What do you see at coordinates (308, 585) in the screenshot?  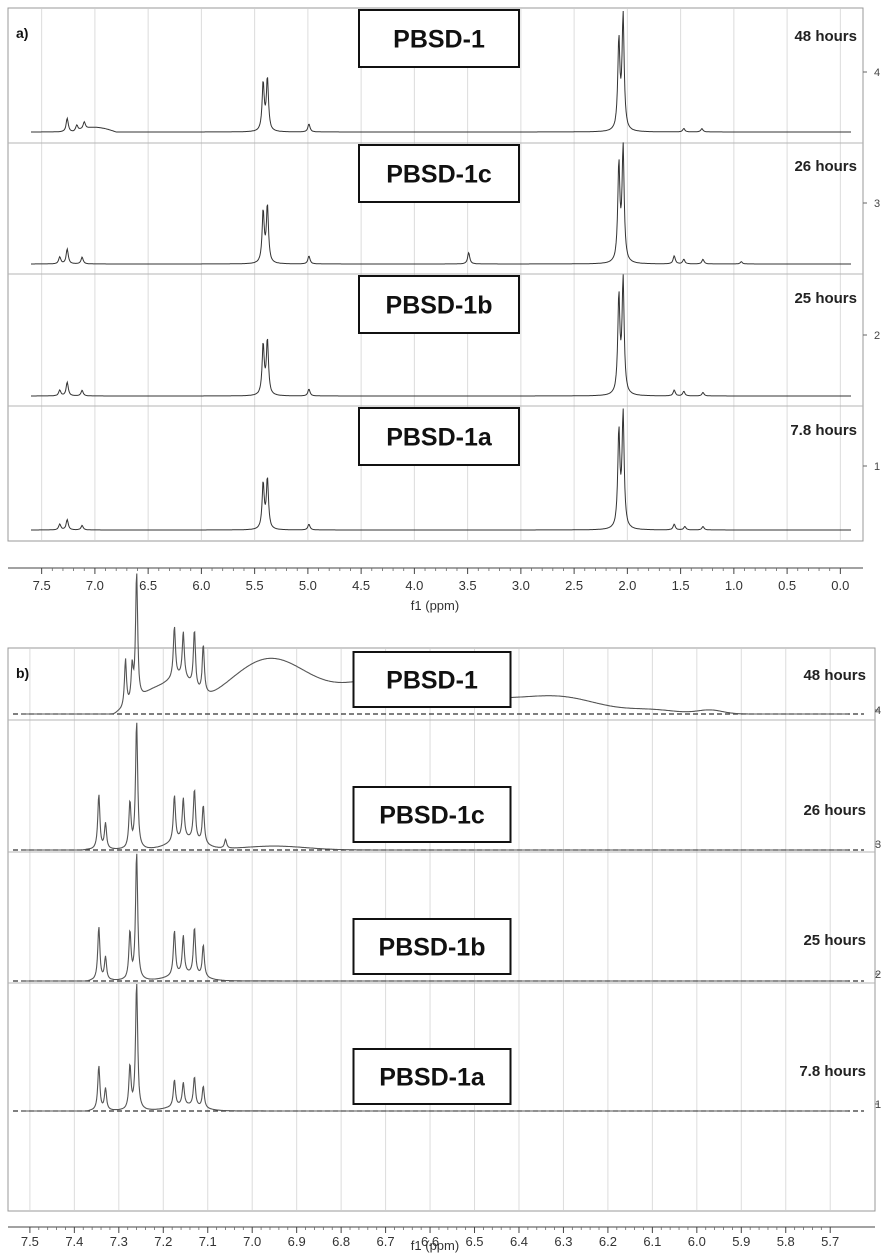 I see `x-tick-label: 5.0` at bounding box center [308, 585].